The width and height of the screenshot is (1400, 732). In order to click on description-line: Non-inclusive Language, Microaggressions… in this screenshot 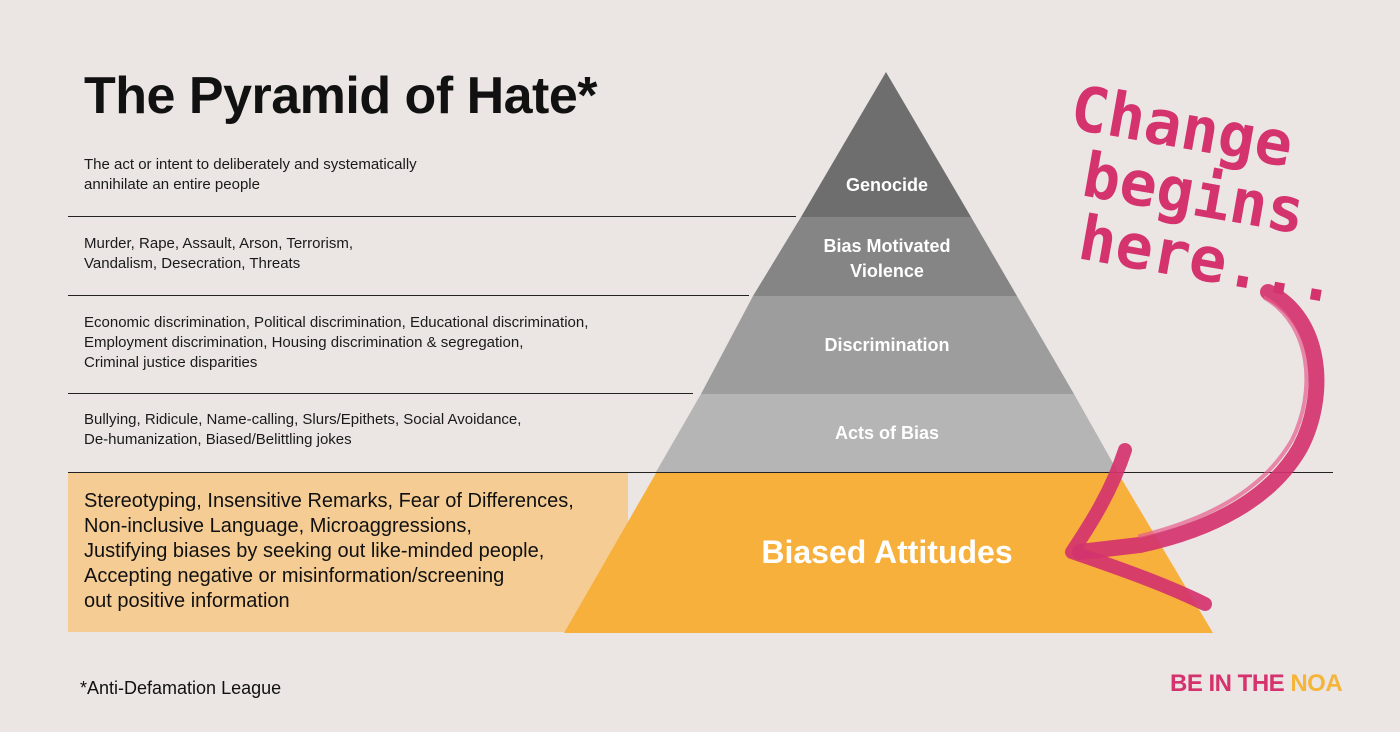, I will do `click(278, 526)`.